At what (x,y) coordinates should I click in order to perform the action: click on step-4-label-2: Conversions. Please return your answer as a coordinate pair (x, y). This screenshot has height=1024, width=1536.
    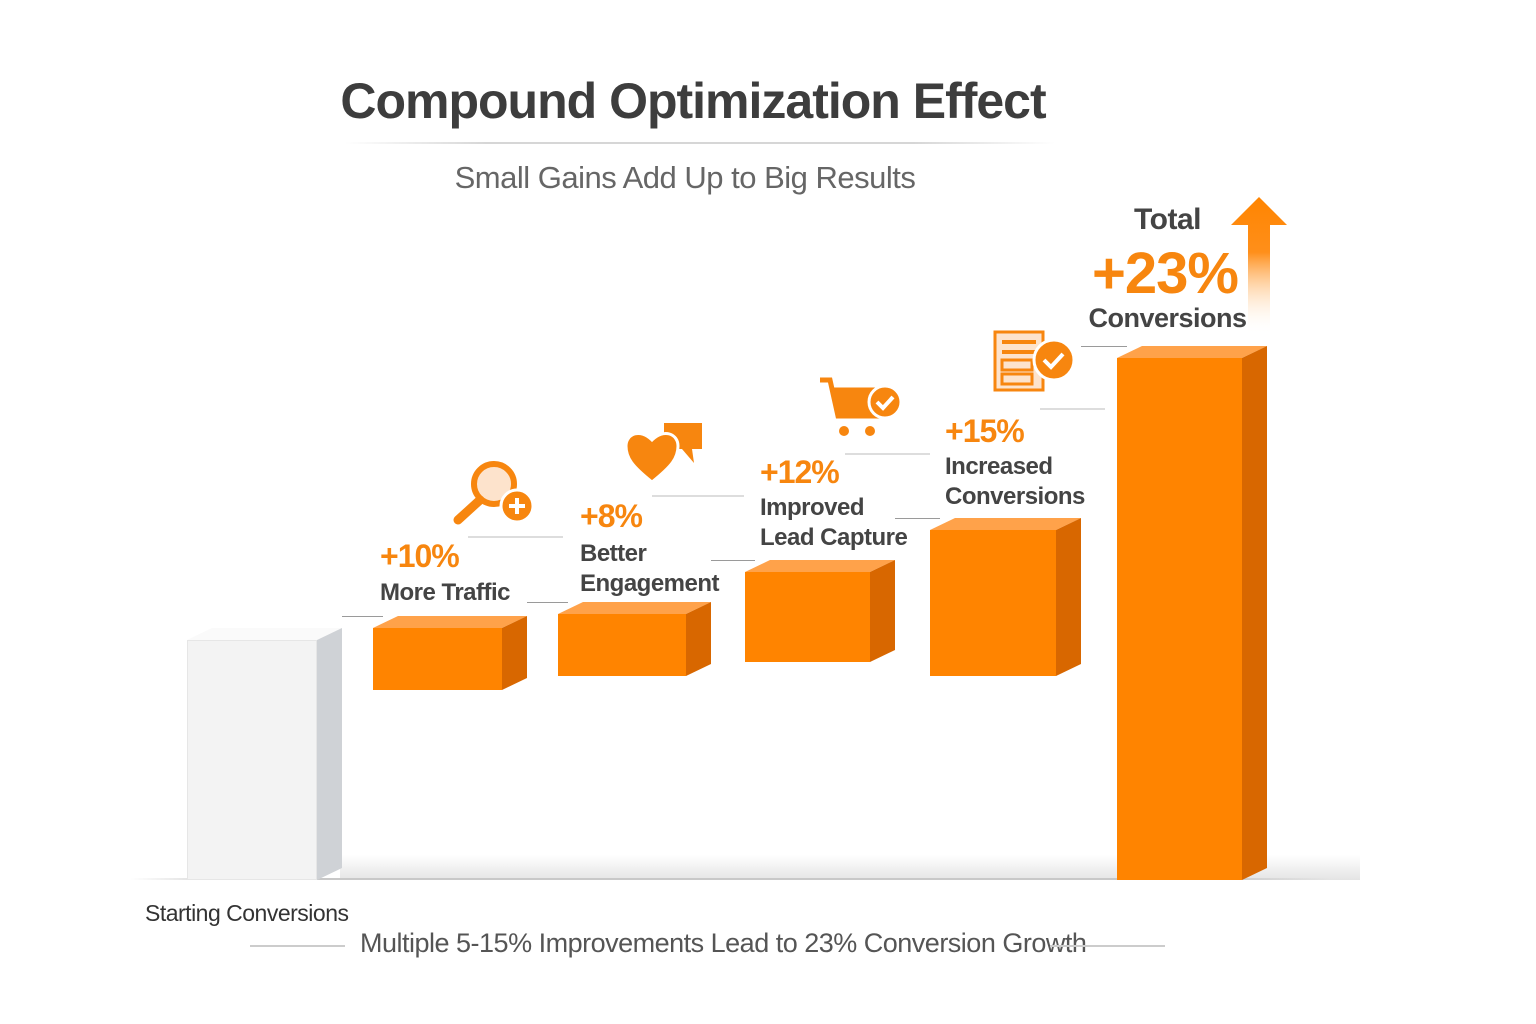
    Looking at the image, I should click on (1015, 496).